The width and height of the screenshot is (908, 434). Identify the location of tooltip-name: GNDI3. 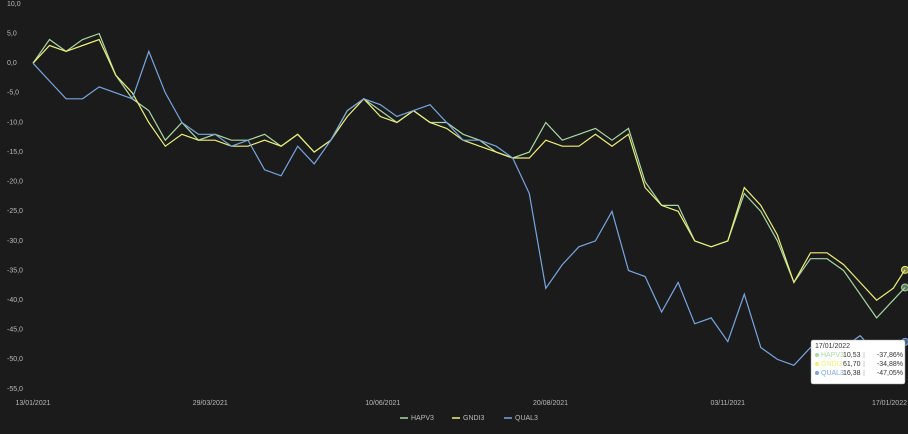
(832, 364).